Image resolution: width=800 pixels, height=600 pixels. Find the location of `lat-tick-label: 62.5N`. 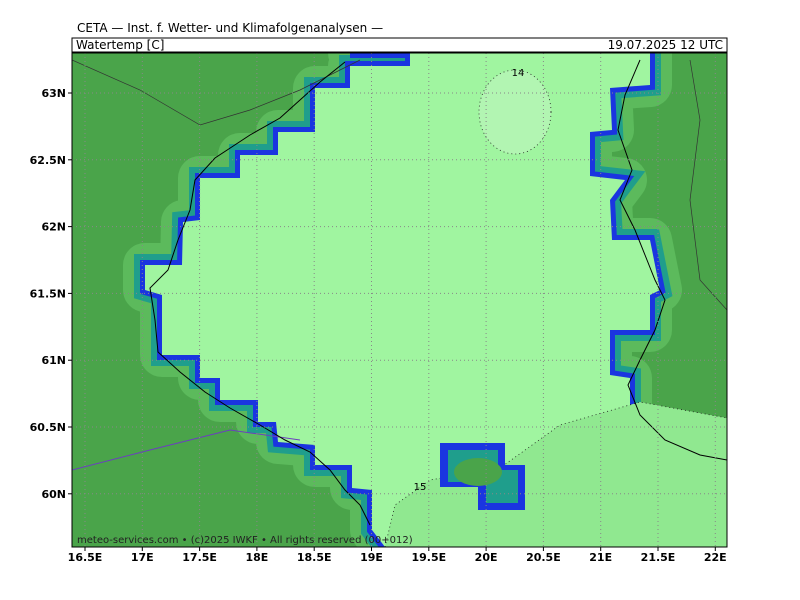

lat-tick-label: 62.5N is located at coordinates (48, 160).